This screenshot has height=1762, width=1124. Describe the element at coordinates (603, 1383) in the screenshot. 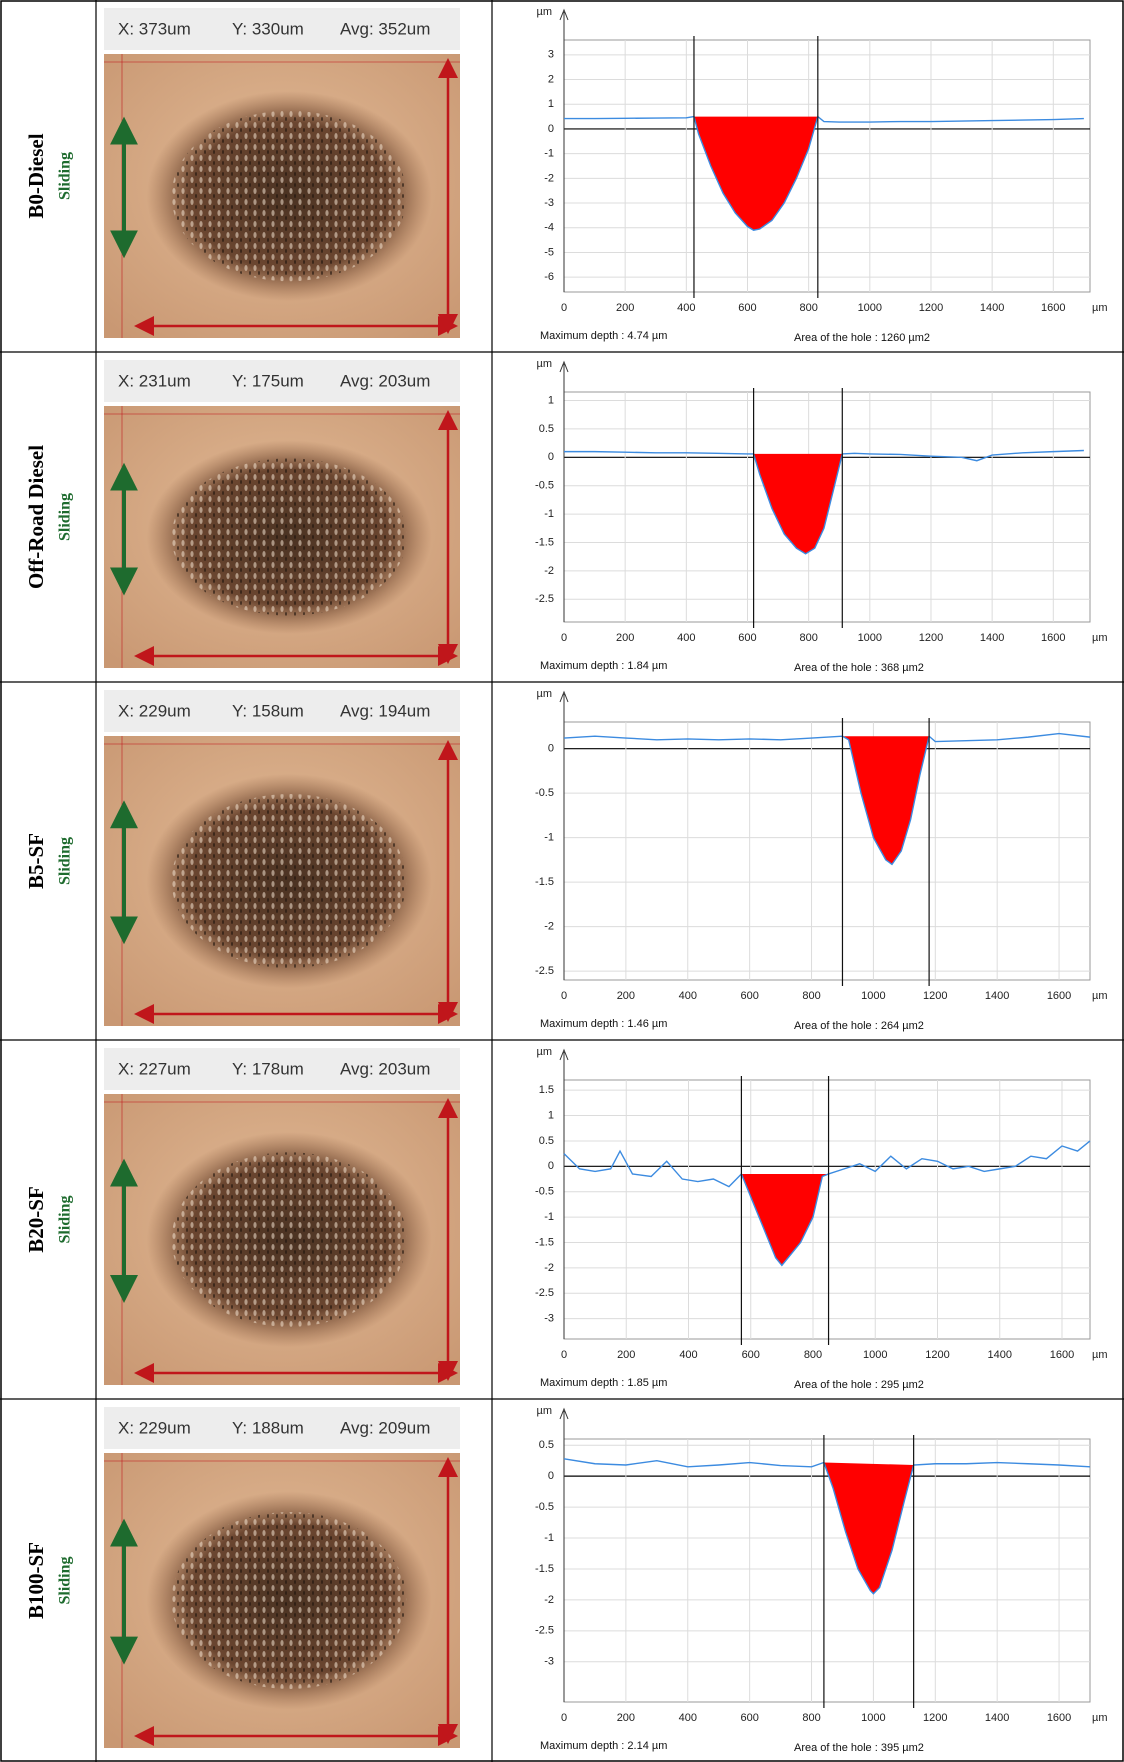

I see `max-depth-note: Maximum depth : 1.85 µm` at that location.